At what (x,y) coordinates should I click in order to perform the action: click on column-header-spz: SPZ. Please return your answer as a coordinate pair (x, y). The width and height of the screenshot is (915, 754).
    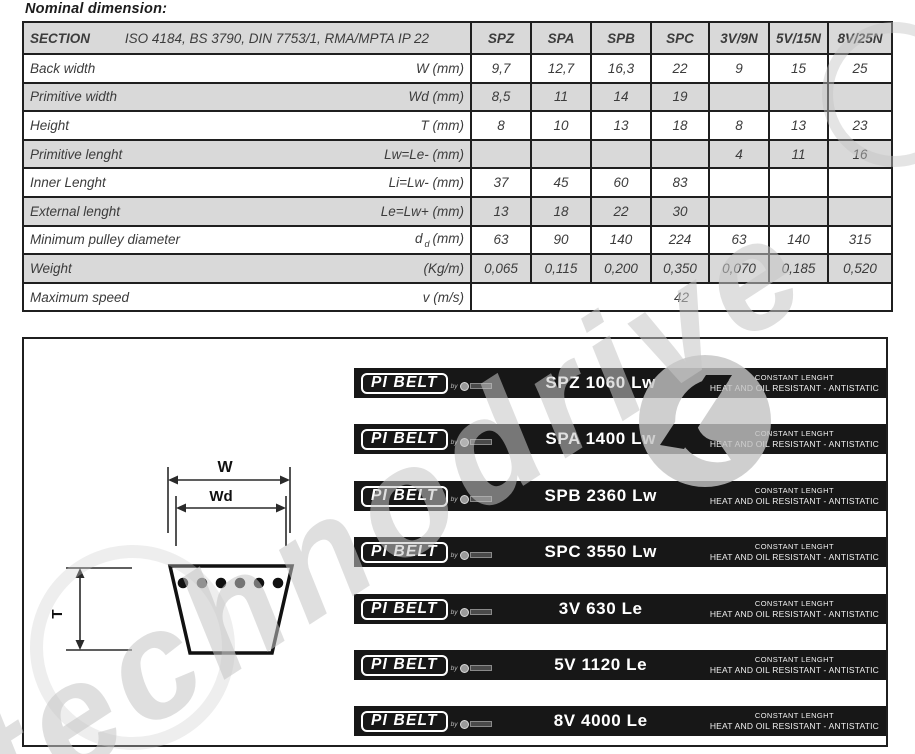
    Looking at the image, I should click on (500, 38).